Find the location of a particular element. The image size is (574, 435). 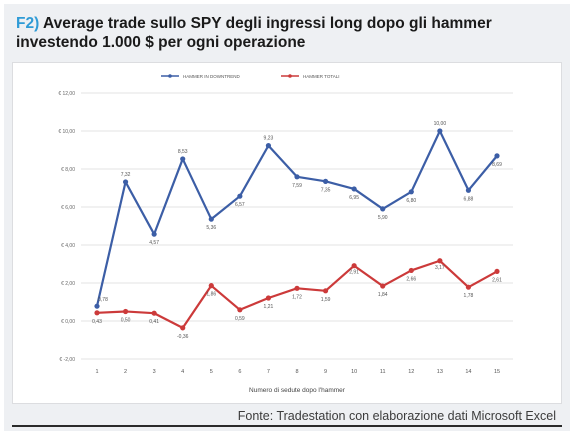

data-label: 9,23 is located at coordinates (269, 139).